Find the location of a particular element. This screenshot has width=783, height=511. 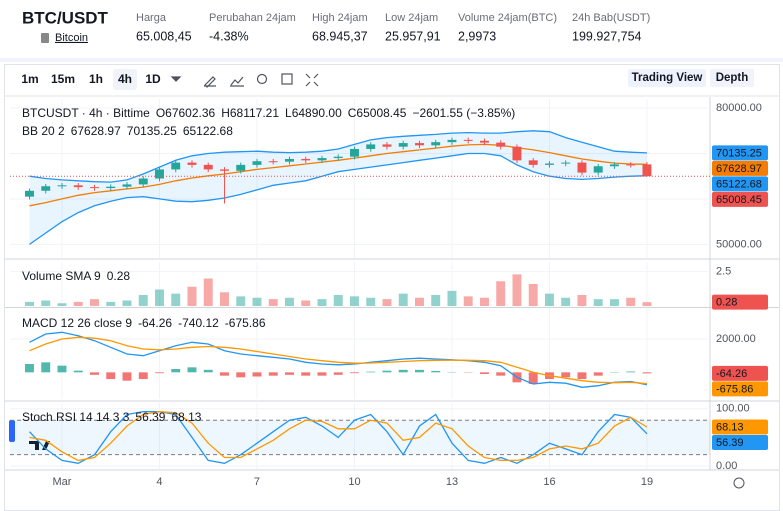

stat-label: Perubahan 24jam is located at coordinates (252, 18).